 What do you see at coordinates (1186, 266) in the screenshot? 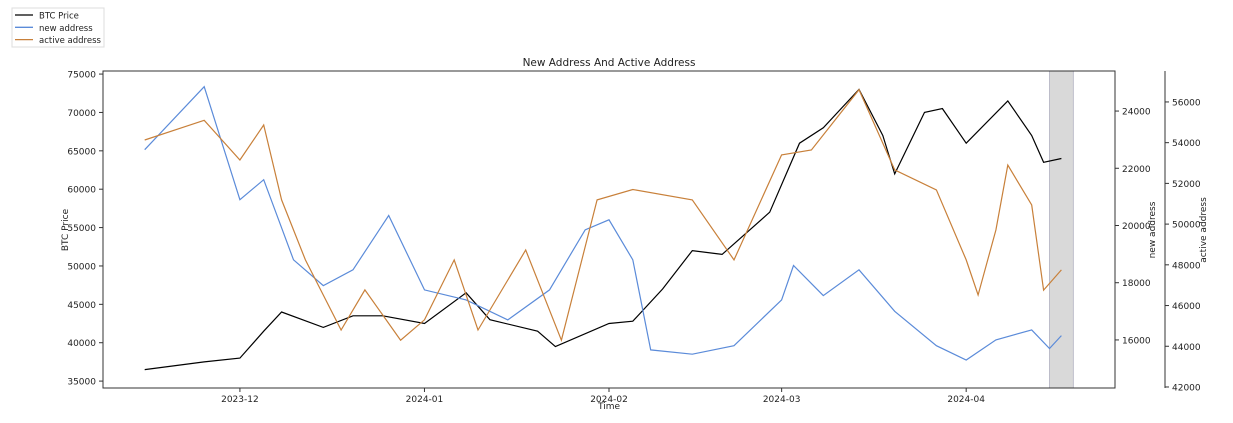
I see `right2-tick-label: 48000` at bounding box center [1186, 266].